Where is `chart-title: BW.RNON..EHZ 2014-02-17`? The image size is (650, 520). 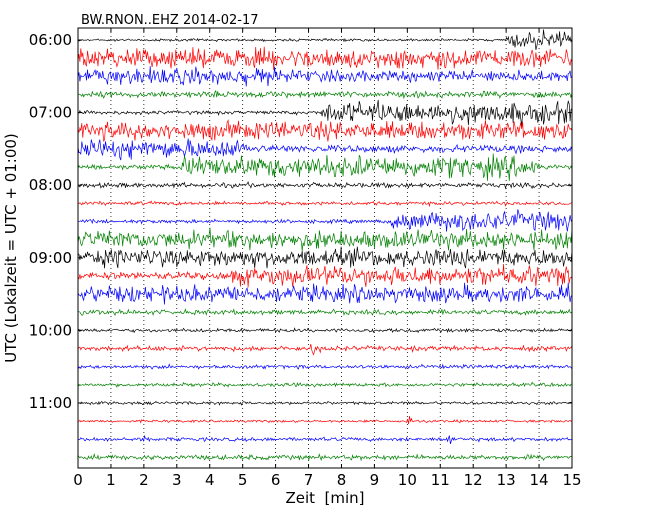
chart-title: BW.RNON..EHZ 2014-02-17 is located at coordinates (170, 20).